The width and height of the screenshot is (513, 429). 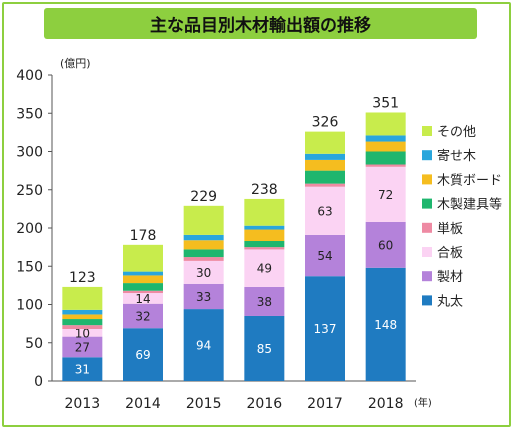 I want to click on bar-total-label: 326, so click(x=325, y=123).